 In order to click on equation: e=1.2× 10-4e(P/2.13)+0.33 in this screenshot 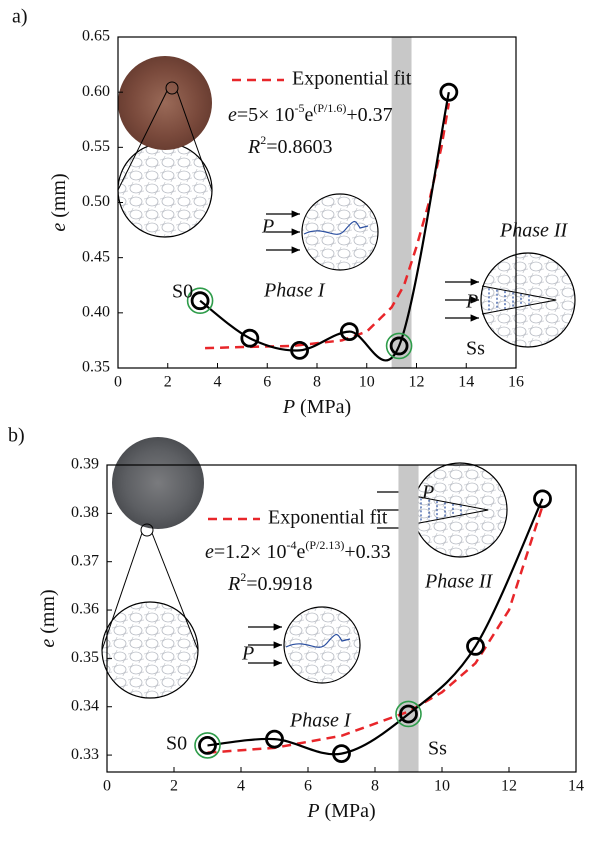, I will do `click(298, 550)`.